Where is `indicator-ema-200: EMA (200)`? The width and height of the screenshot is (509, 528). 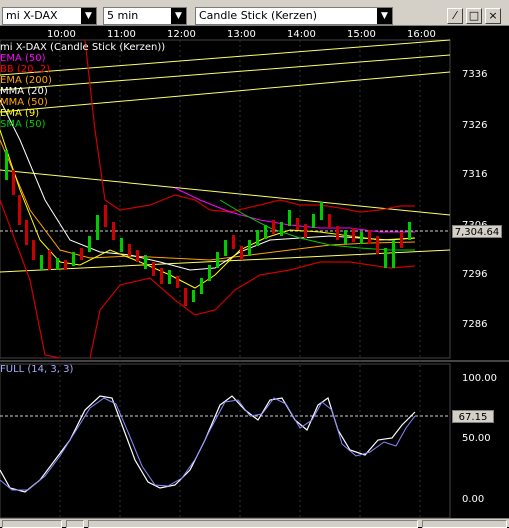 indicator-ema-200: EMA (200) is located at coordinates (26, 80).